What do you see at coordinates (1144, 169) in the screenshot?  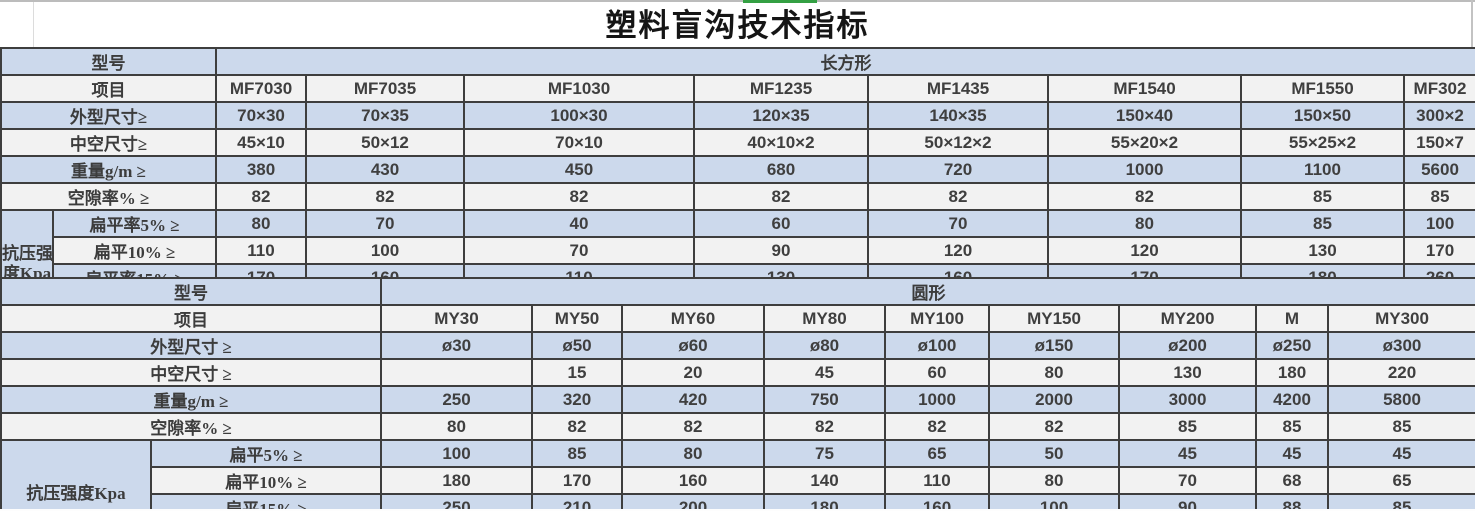 I see `value-cell: 1000` at bounding box center [1144, 169].